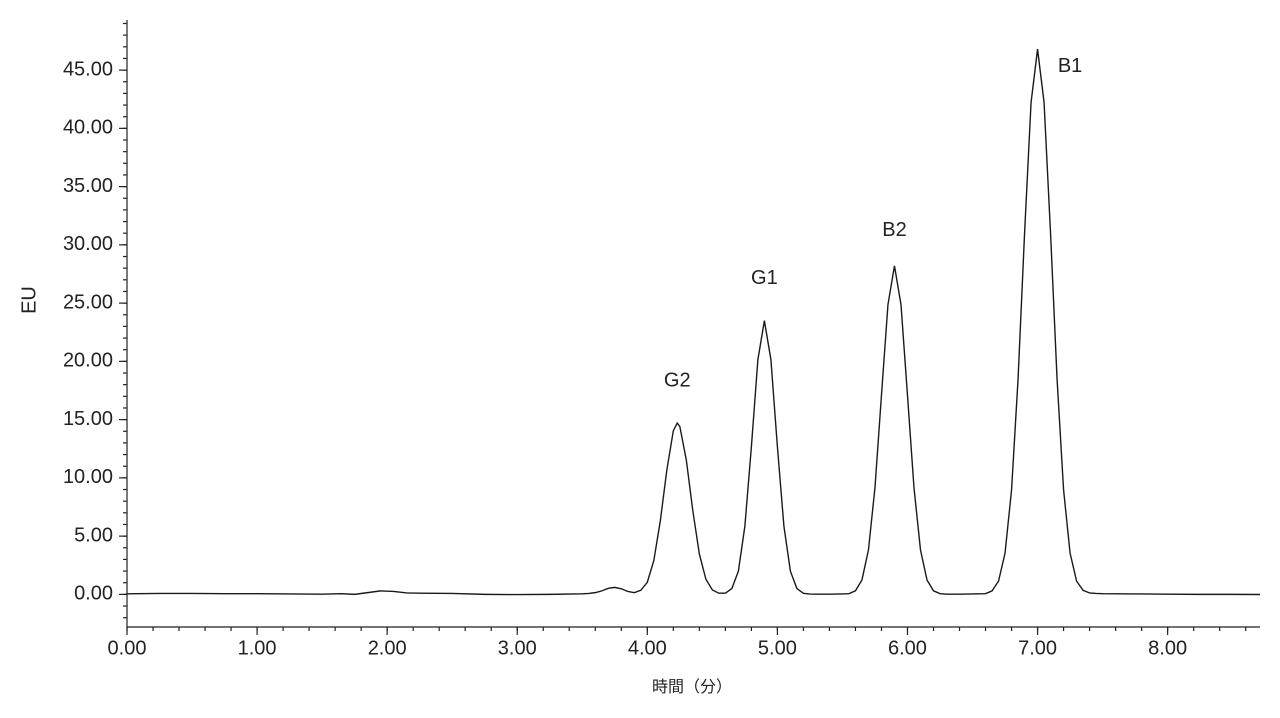  Describe the element at coordinates (93, 535) in the screenshot. I see `y-tick-label: 5.00` at that location.